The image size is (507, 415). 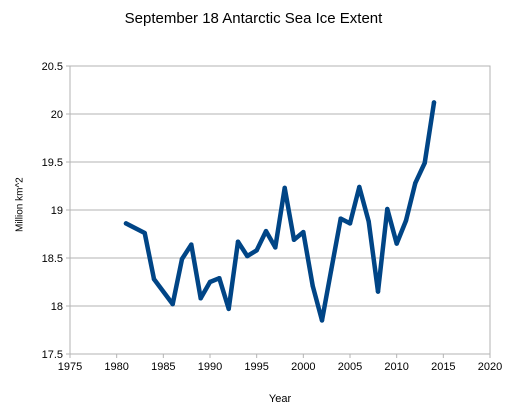 I want to click on x-tick-label: 1990, so click(x=210, y=367).